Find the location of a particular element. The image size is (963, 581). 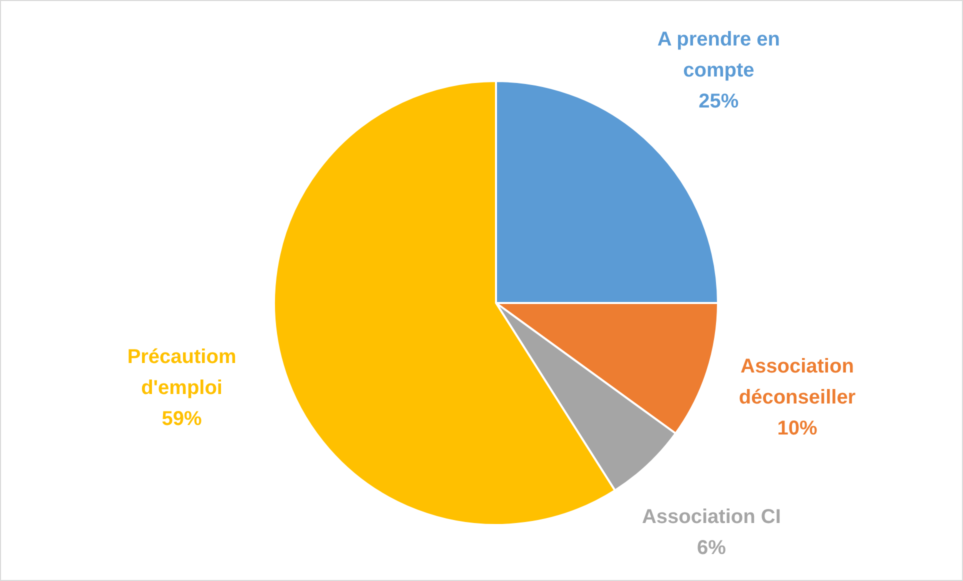

data-label: 59% is located at coordinates (182, 419).